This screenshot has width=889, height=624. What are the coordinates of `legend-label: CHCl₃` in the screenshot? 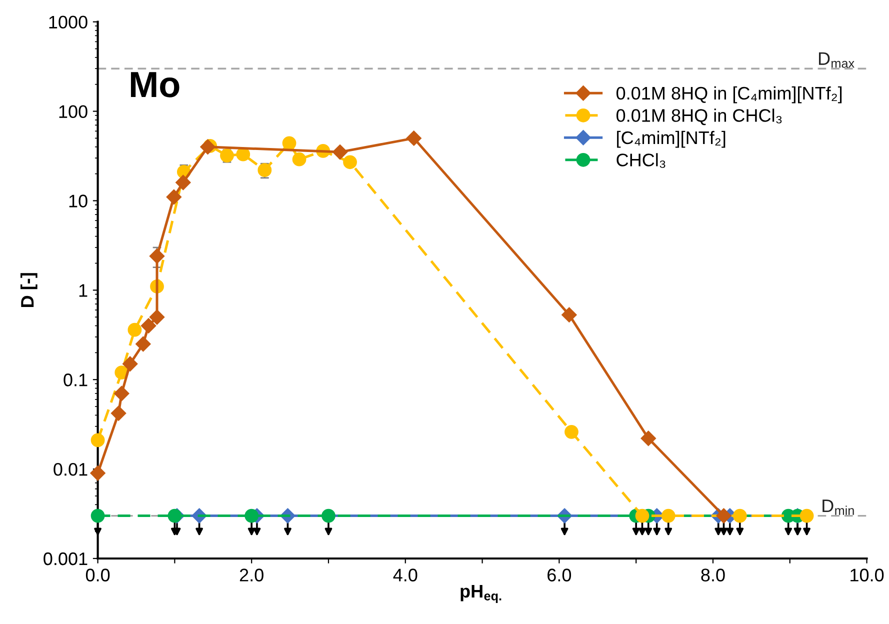 It's located at (641, 160).